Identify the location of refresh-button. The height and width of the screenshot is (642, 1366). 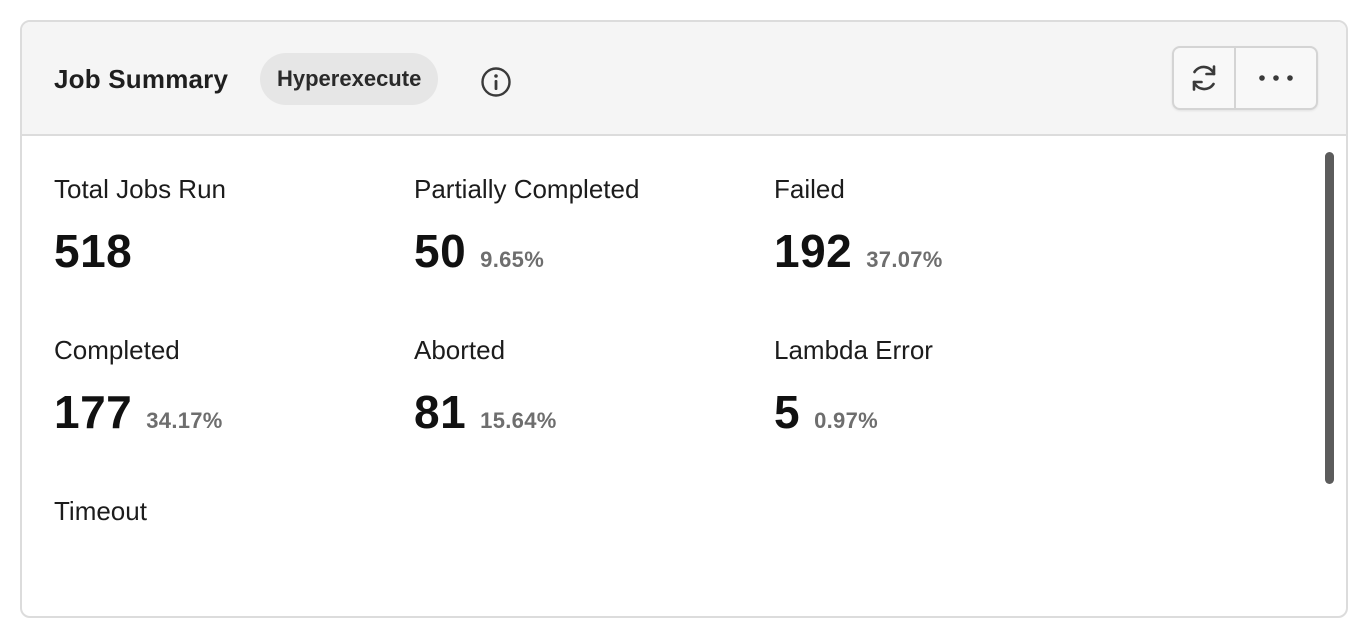
(1205, 78).